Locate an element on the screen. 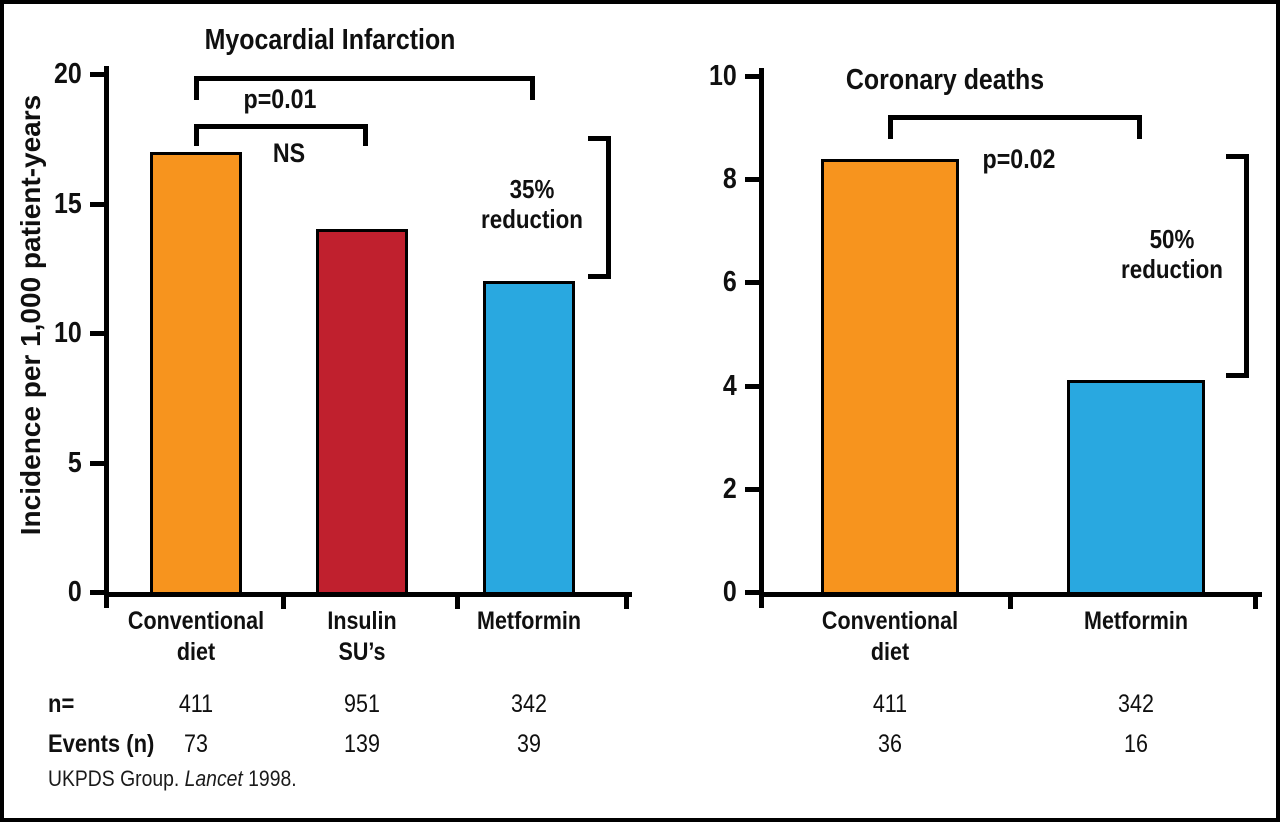  y-tick-label: 5 is located at coordinates (74, 463).